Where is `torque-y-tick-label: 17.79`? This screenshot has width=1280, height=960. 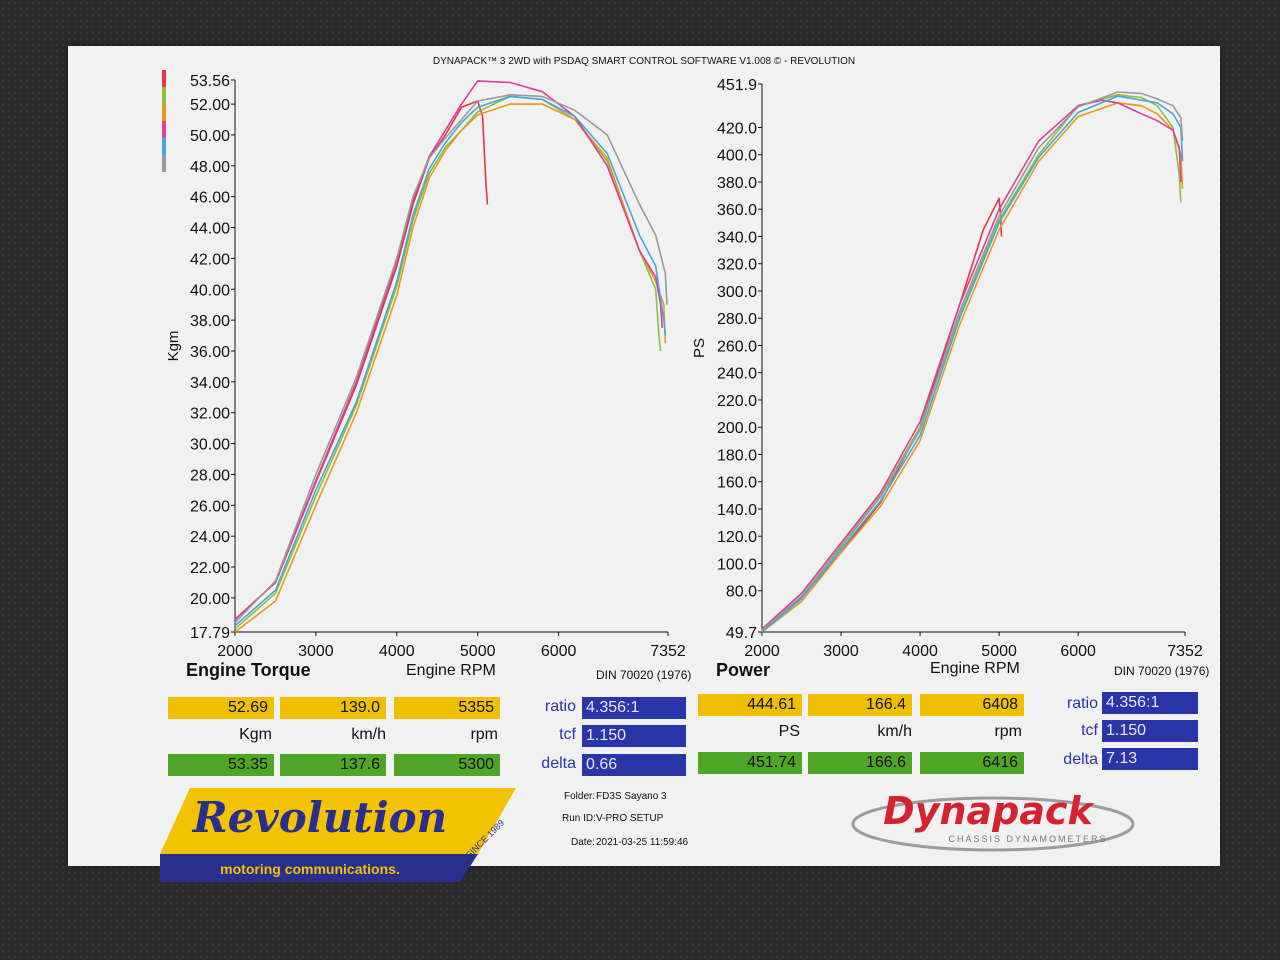 torque-y-tick-label: 17.79 is located at coordinates (210, 633).